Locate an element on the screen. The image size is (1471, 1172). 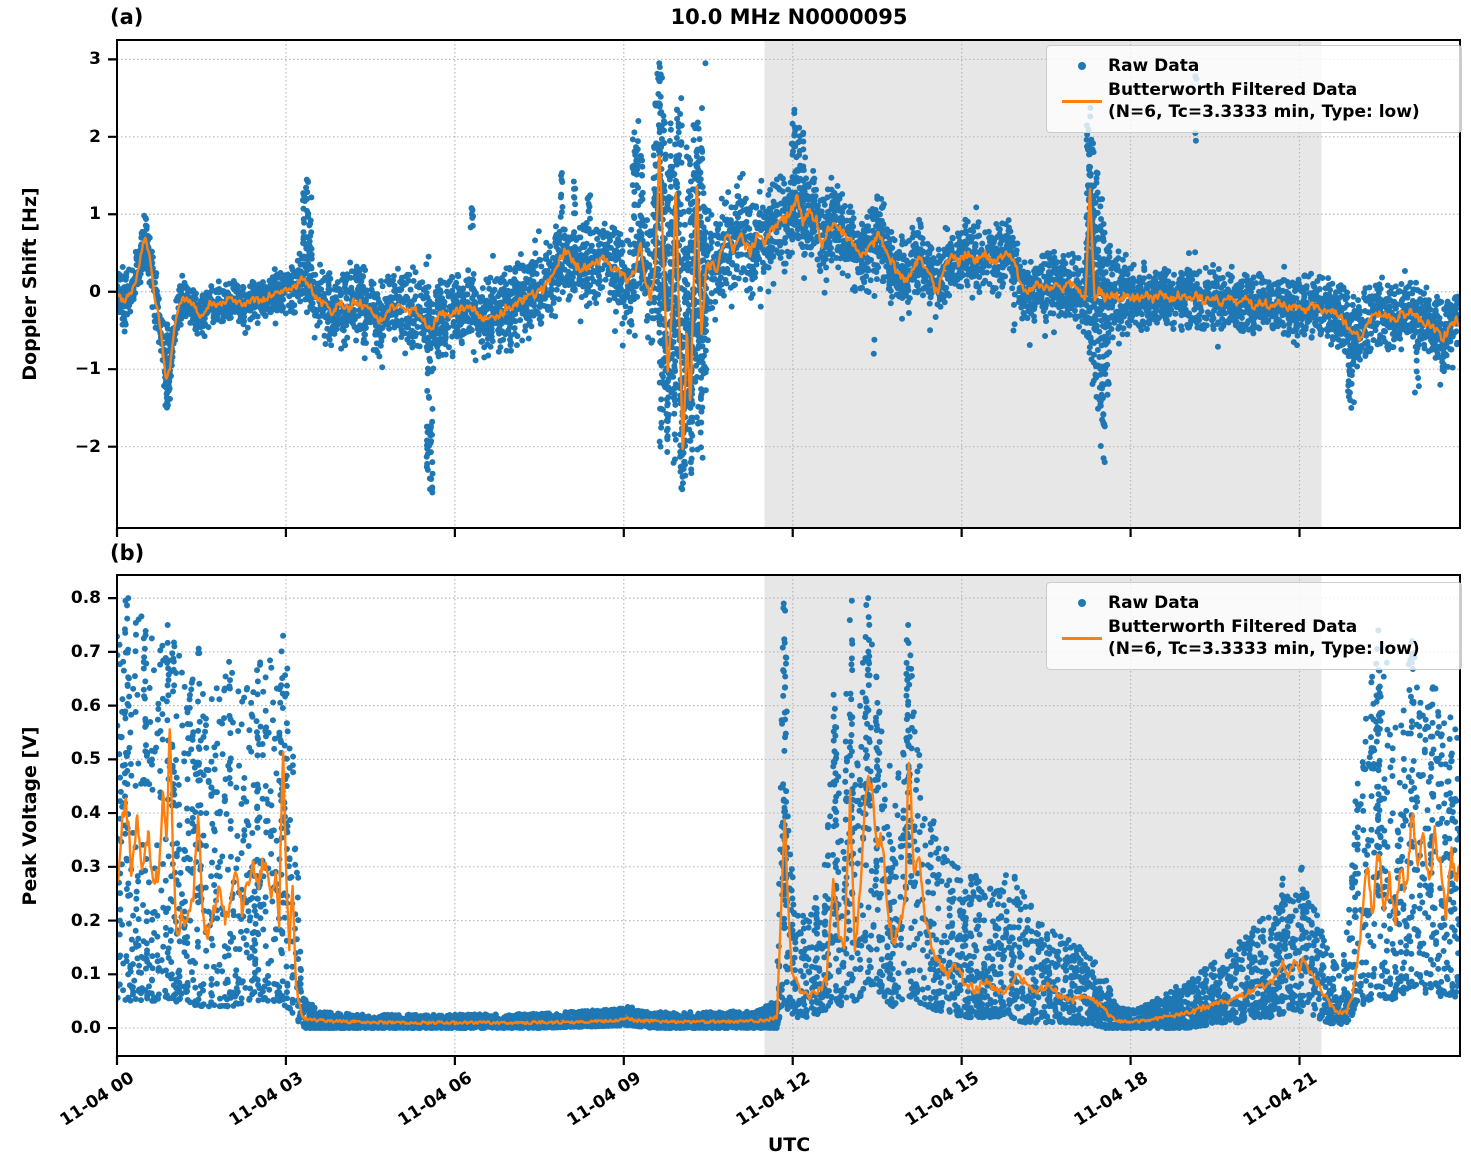
y-tick-label-b: 0.7 is located at coordinates (85, 651).